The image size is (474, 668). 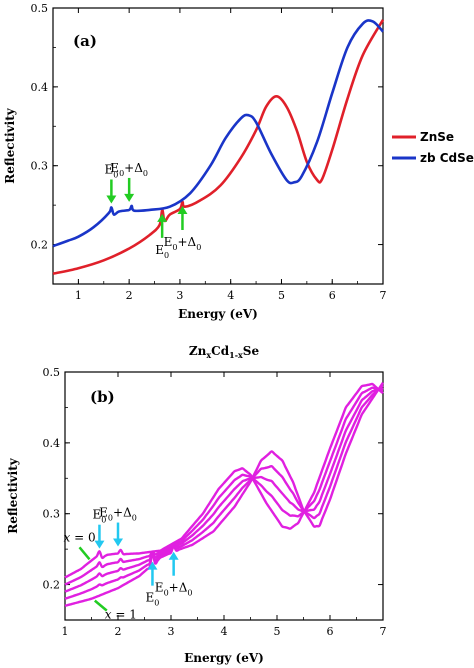 I want to click on panel-a-x-tick-label: 5, so click(x=281, y=295).